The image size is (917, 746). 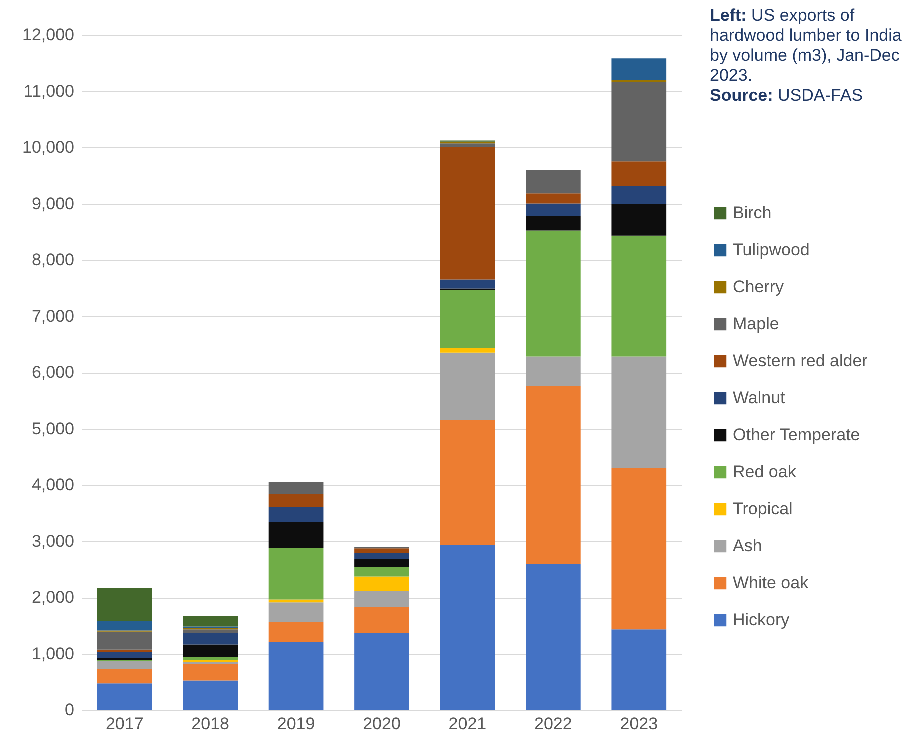 What do you see at coordinates (53, 316) in the screenshot?
I see `y-tick-label: 7,000` at bounding box center [53, 316].